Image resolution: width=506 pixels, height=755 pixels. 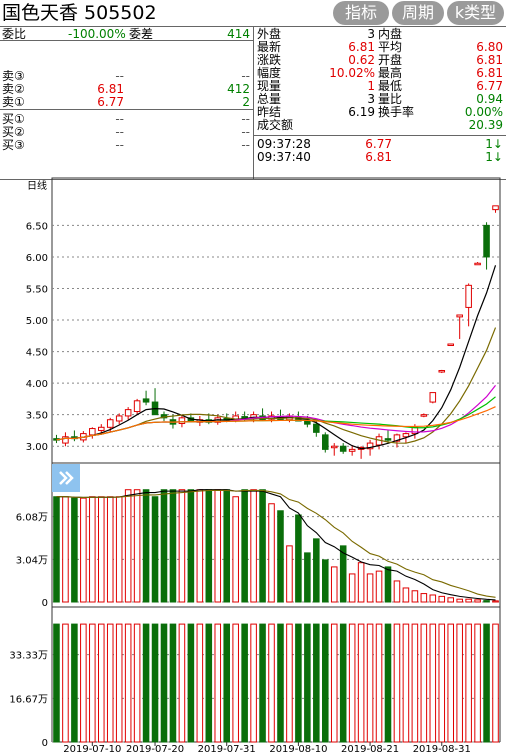 What do you see at coordinates (37, 416) in the screenshot?
I see `price-tick-label: 3.50` at bounding box center [37, 416].